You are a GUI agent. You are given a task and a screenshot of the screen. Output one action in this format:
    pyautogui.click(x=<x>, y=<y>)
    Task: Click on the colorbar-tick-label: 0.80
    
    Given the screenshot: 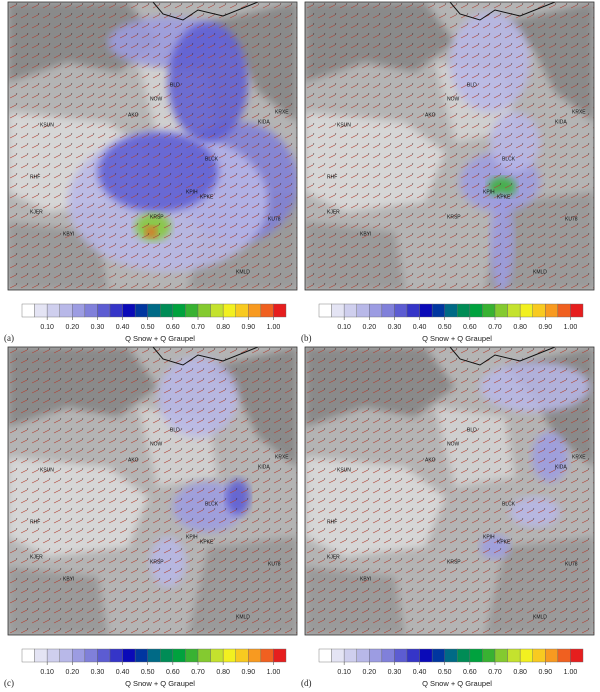 What is the action you would take?
    pyautogui.click(x=520, y=327)
    